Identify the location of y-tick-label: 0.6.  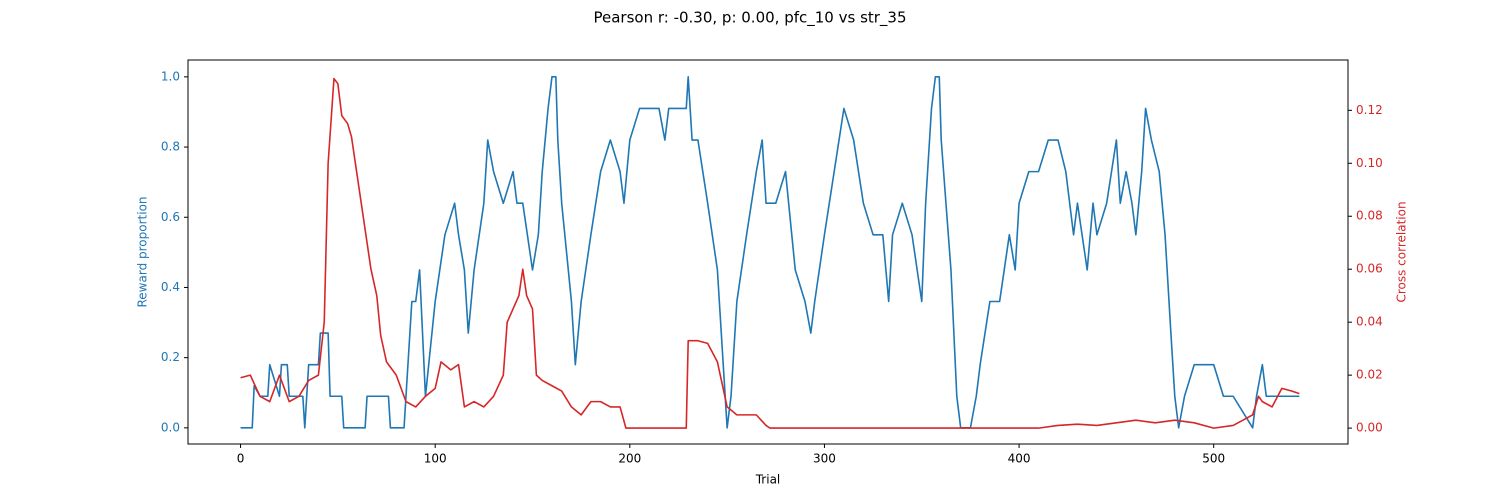
(170, 217).